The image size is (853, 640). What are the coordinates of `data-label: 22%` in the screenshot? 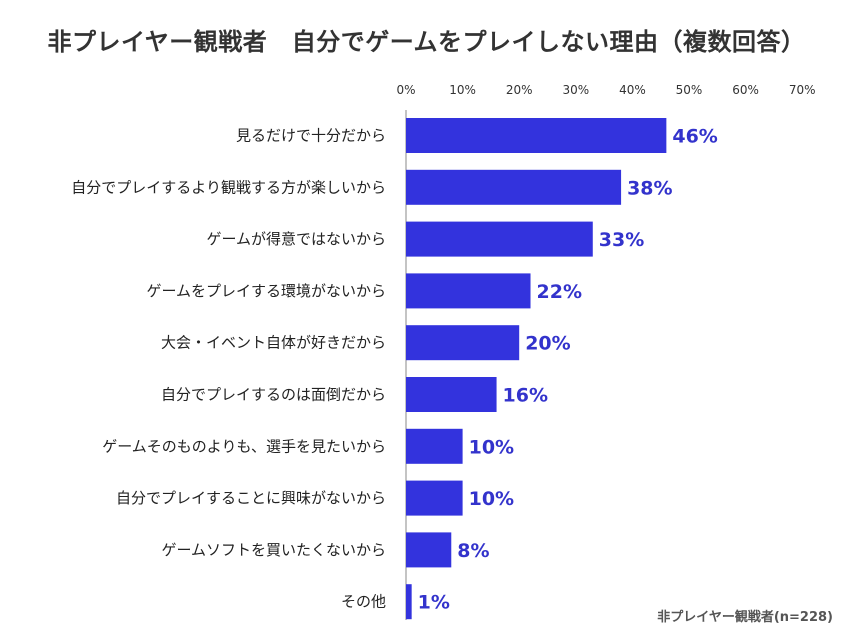 It's located at (559, 292).